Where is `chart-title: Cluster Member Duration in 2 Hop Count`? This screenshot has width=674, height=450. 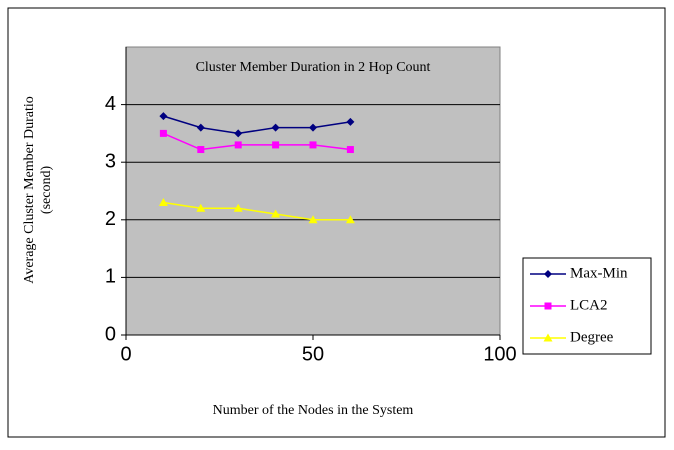
chart-title: Cluster Member Duration in 2 Hop Count is located at coordinates (313, 67).